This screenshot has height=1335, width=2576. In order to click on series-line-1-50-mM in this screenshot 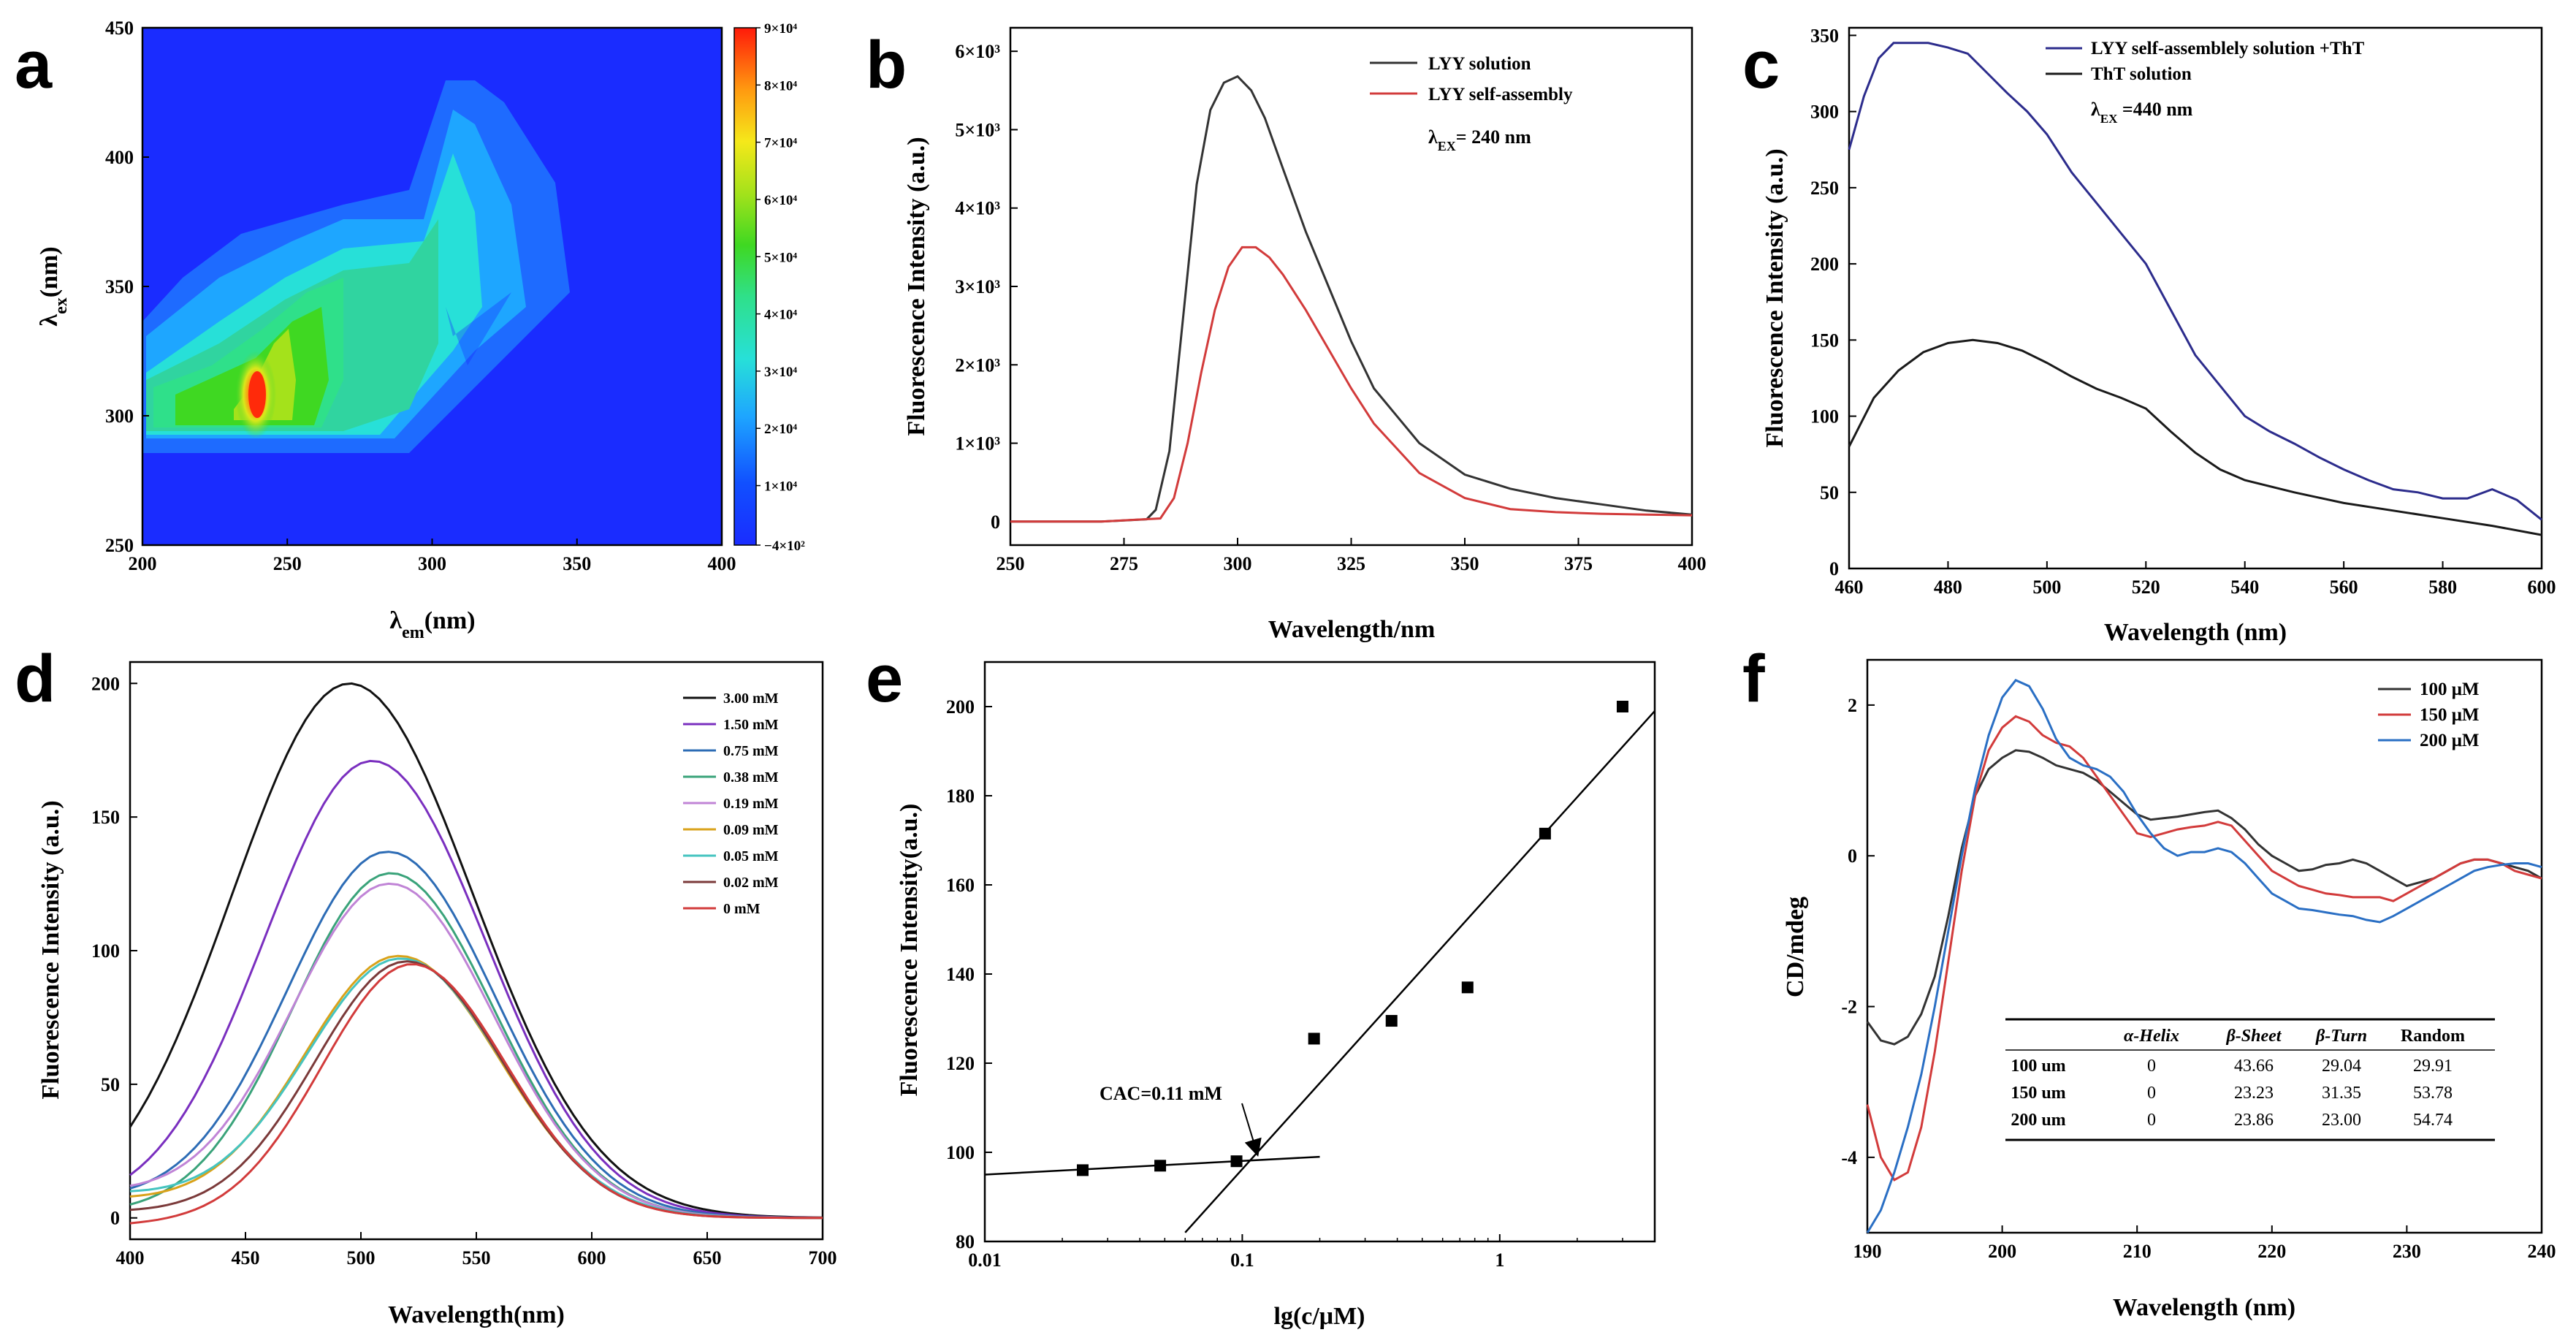, I will do `click(476, 989)`.